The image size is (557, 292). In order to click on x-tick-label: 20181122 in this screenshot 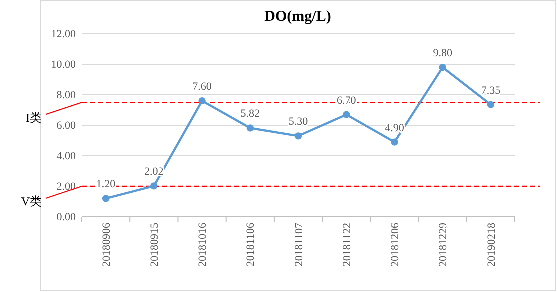, I will do `click(347, 245)`.